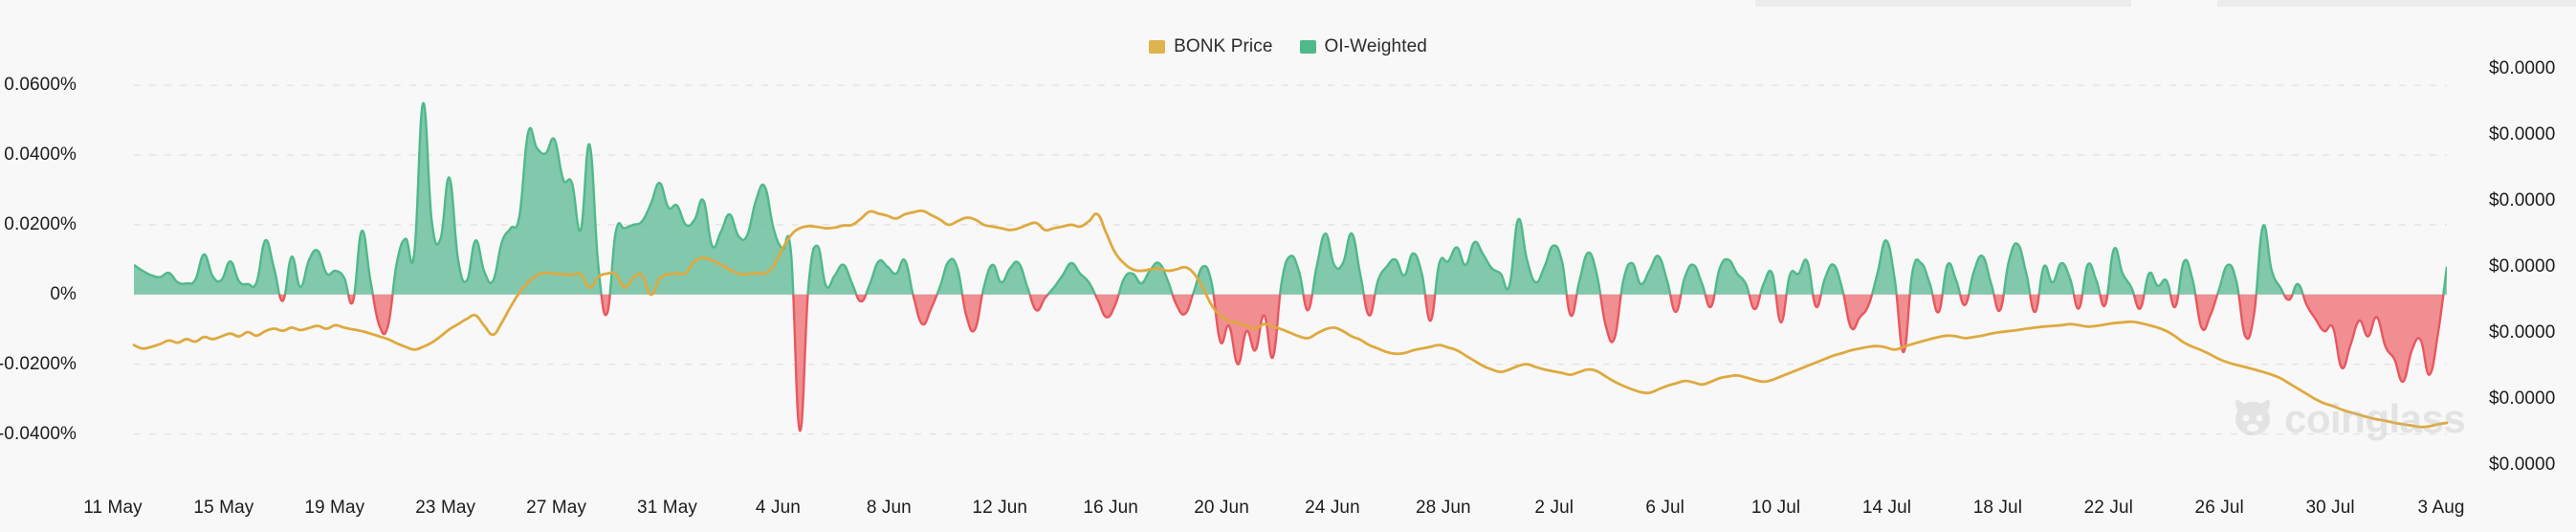  What do you see at coordinates (38, 364) in the screenshot?
I see `y-axis-left-tick: -0.0200%` at bounding box center [38, 364].